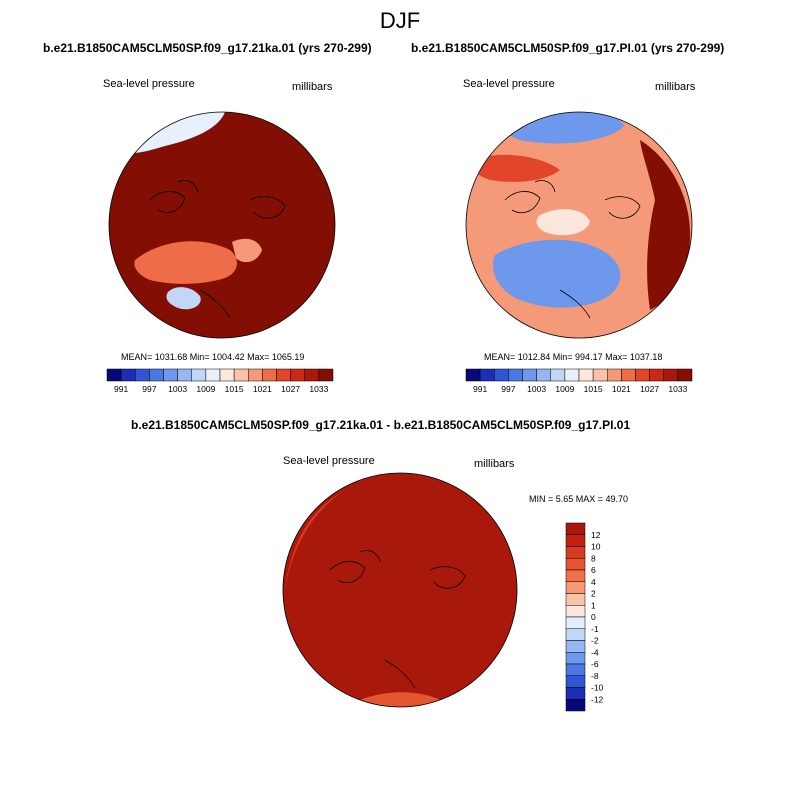  Describe the element at coordinates (247, 250) in the screenshot. I see `panel-1-region-iceland-low` at that location.